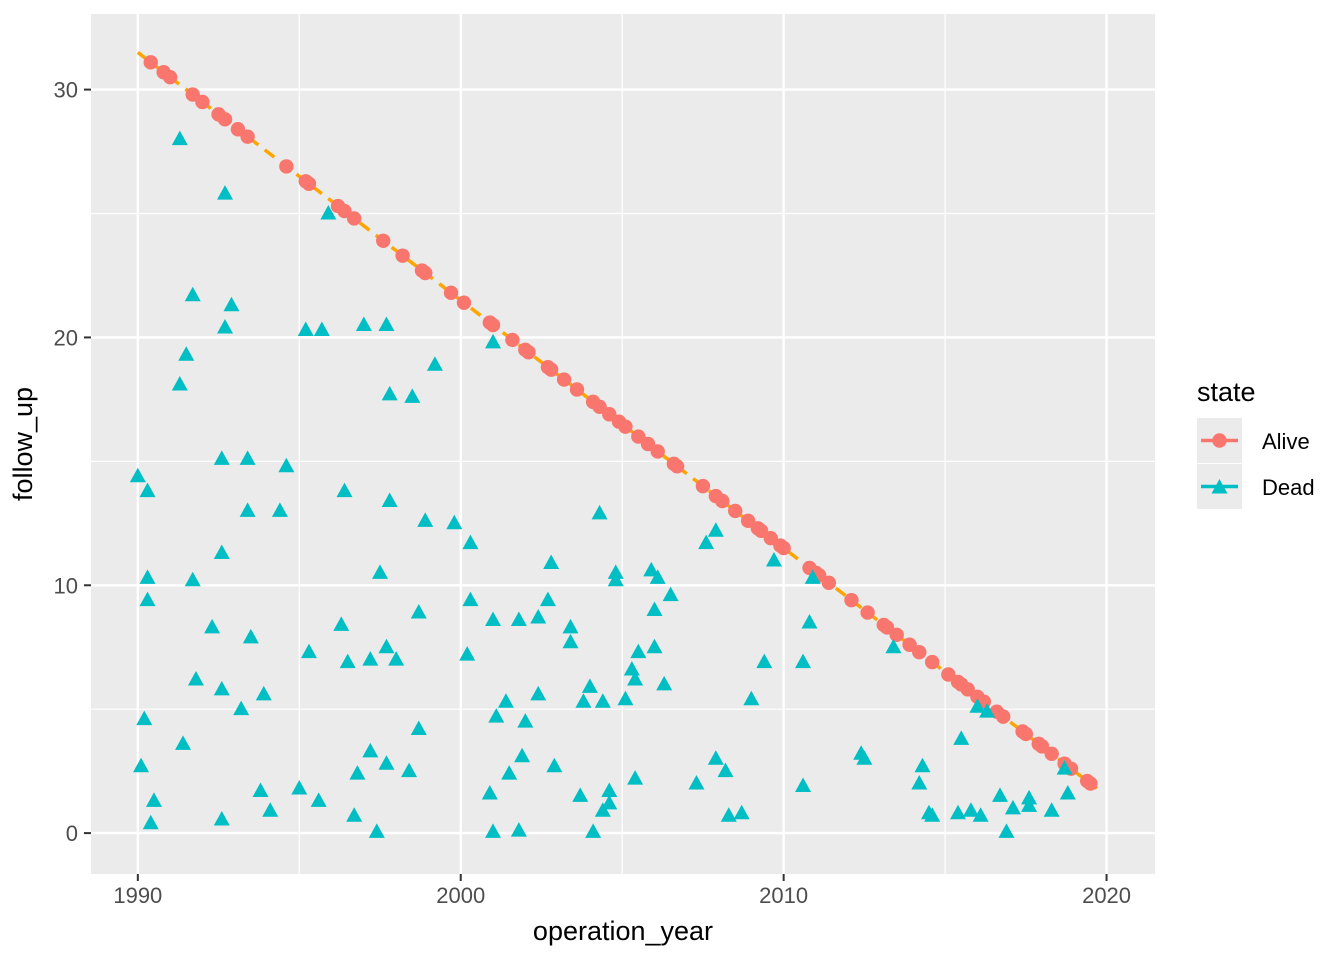  Describe the element at coordinates (137, 895) in the screenshot. I see `x-tick-label: 1990` at that location.